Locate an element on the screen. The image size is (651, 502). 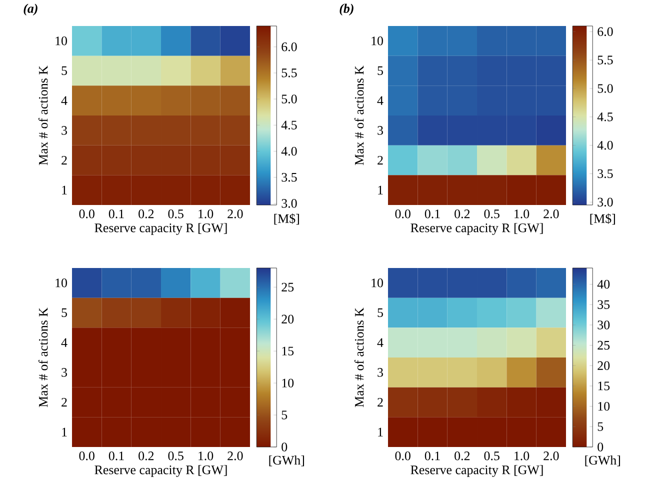
color-bar-label: 30 is located at coordinates (604, 325).